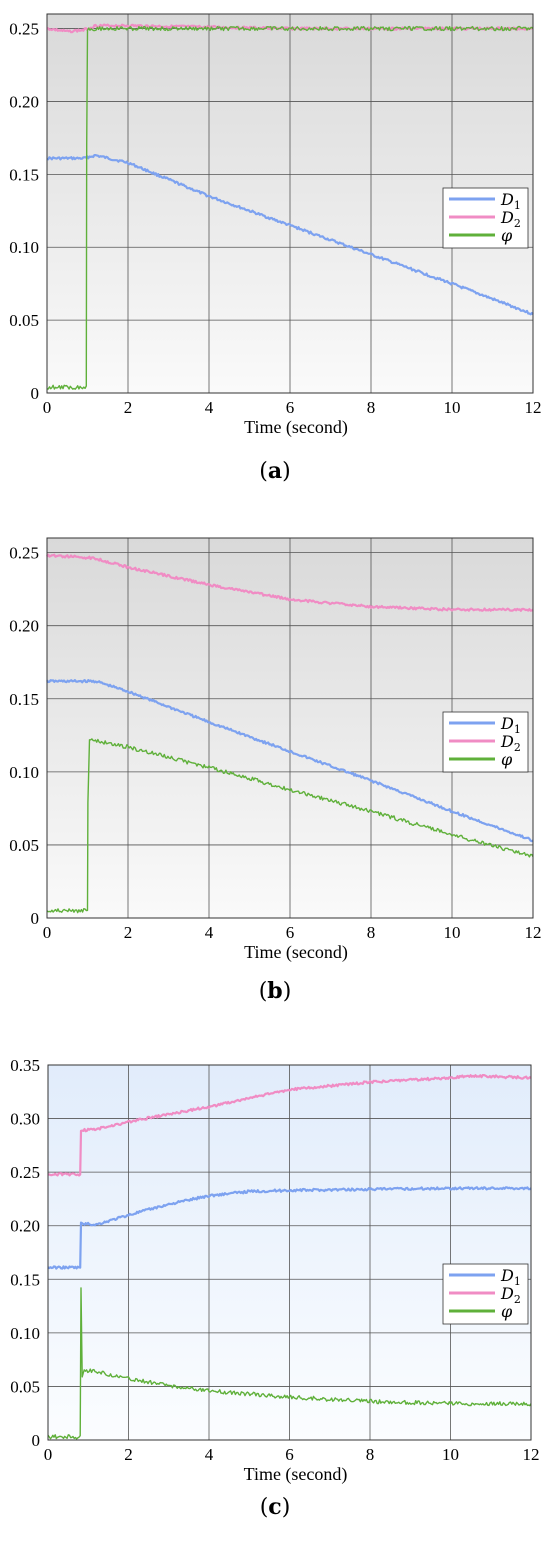  Describe the element at coordinates (25, 1119) in the screenshot. I see `y-tick-label: 0.30` at that location.